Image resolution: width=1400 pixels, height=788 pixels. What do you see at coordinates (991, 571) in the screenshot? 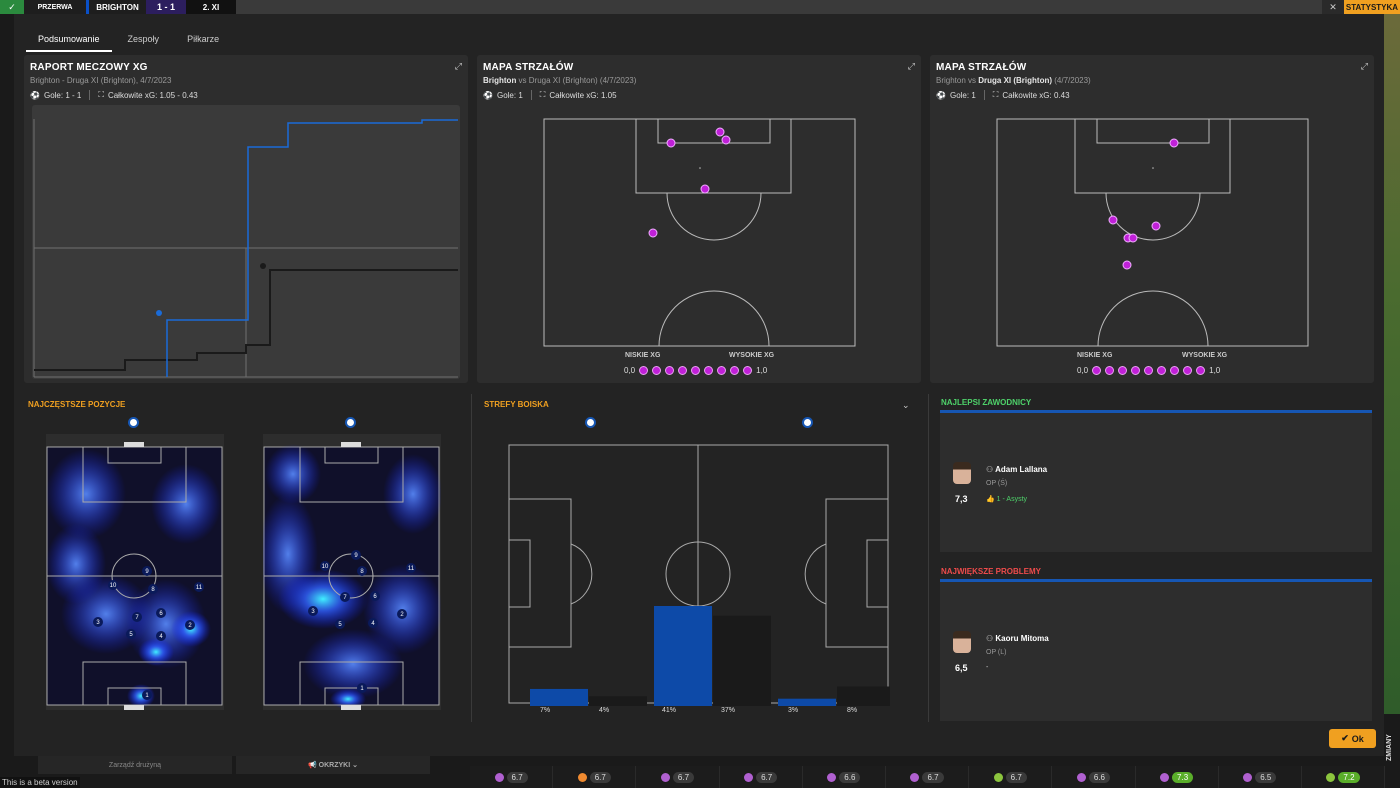
I see `problems-title: NAJWIĘKSZE PROBLEMY` at bounding box center [991, 571].